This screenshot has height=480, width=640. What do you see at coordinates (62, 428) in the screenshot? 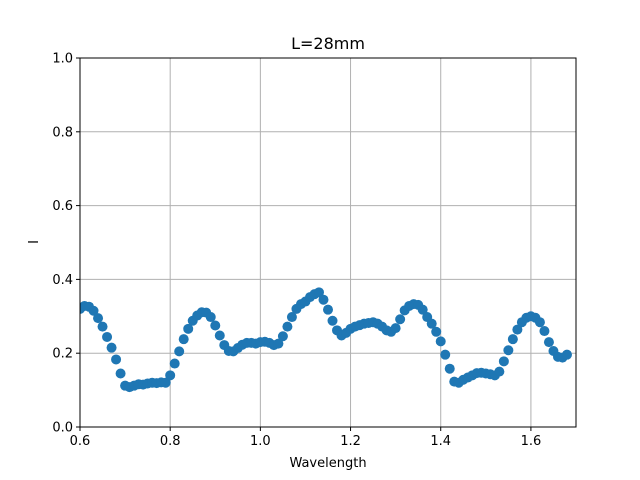
I see `y-tick-label: 0.0` at bounding box center [62, 428].